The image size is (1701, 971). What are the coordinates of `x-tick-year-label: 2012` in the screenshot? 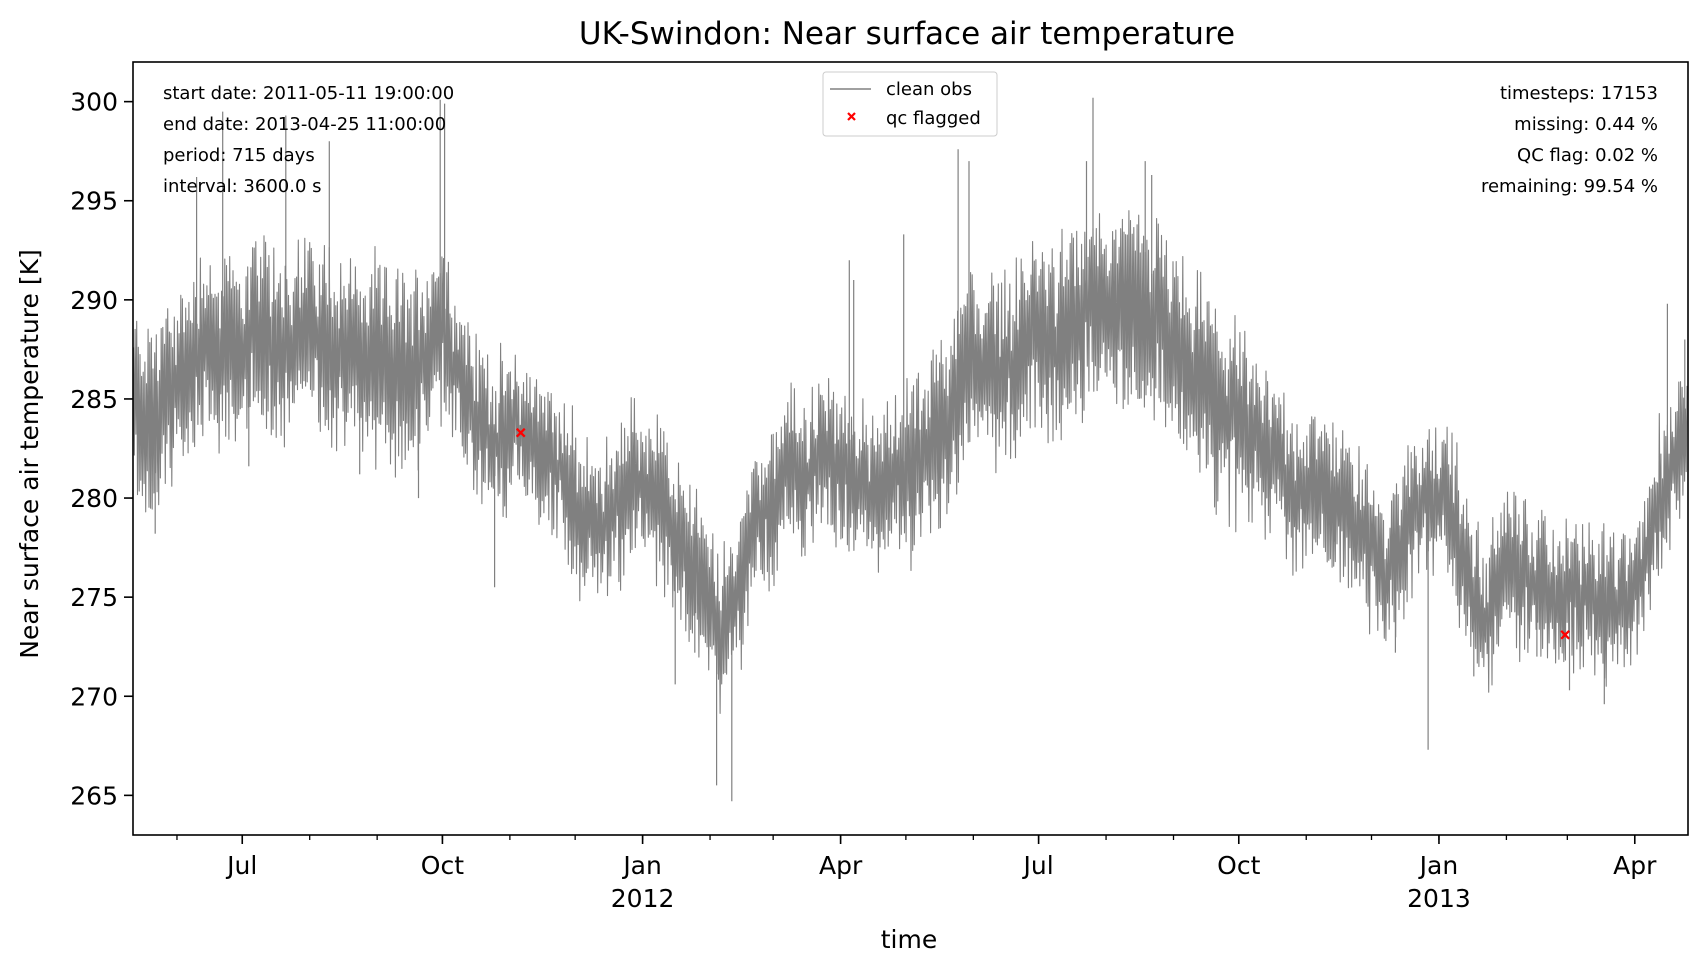 It's located at (643, 898).